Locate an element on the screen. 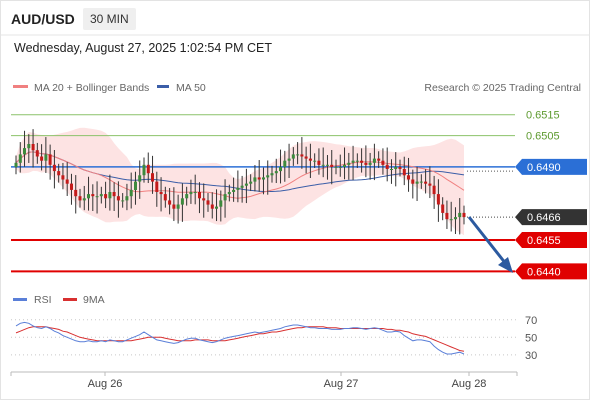 Image resolution: width=590 pixels, height=401 pixels. ma20-legend-swatch is located at coordinates (20, 86).